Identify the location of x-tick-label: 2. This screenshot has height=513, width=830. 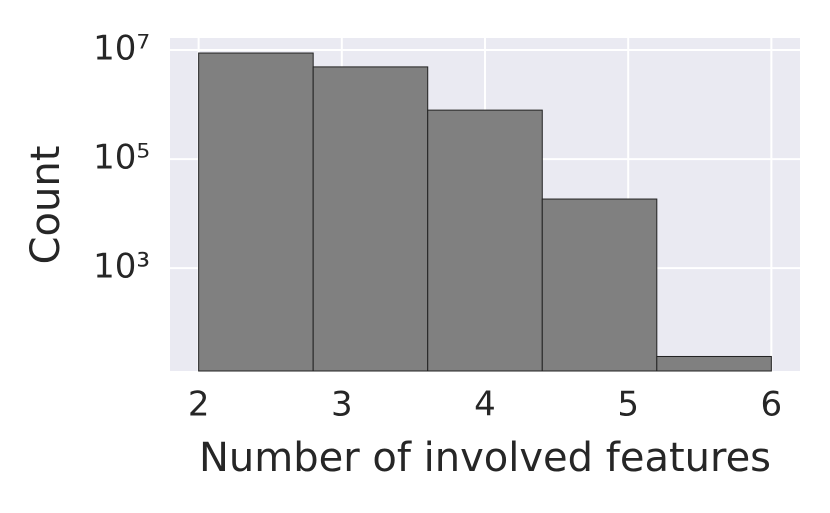
(199, 405).